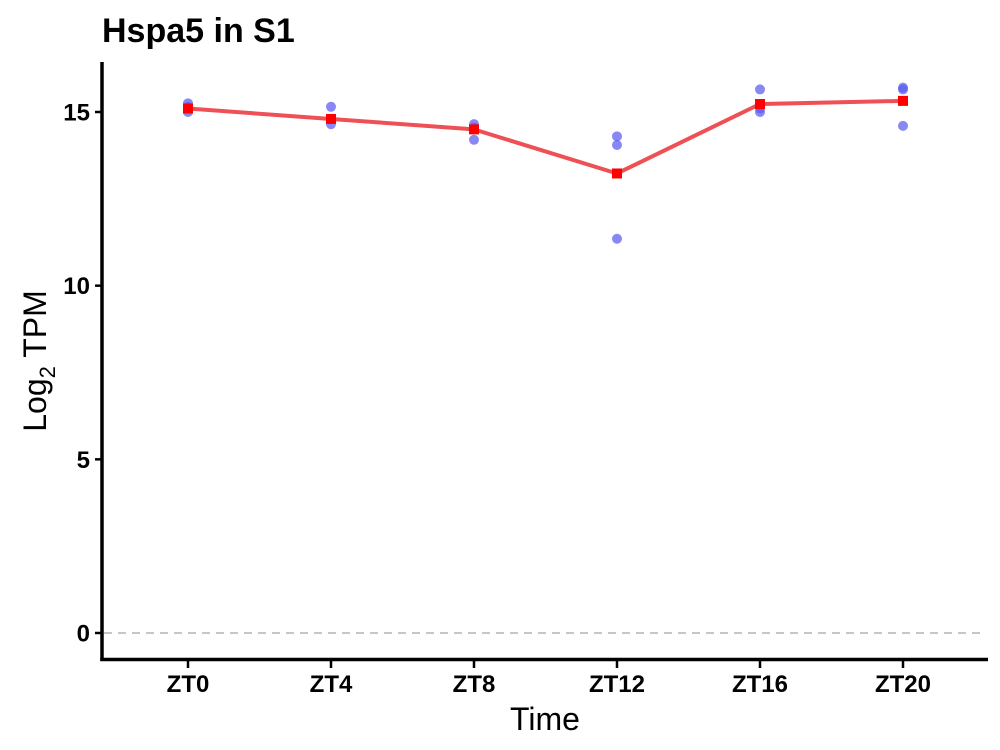 The width and height of the screenshot is (1000, 750). Describe the element at coordinates (47, 372) in the screenshot. I see `y-axis-title-subscript: 2` at that location.